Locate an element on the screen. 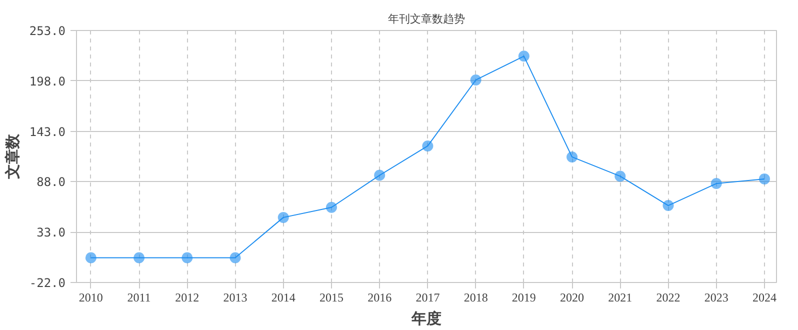 The width and height of the screenshot is (798, 330). y-tick-label: 88.0 is located at coordinates (51, 182).